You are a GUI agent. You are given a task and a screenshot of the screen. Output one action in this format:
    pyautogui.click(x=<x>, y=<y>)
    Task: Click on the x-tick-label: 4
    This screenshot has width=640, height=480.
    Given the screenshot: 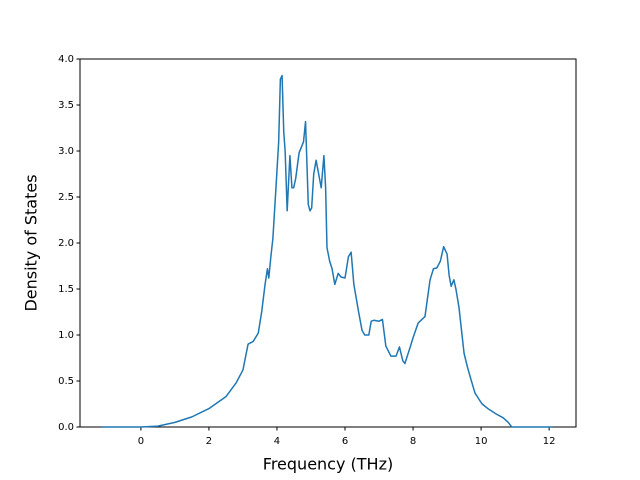 What is the action you would take?
    pyautogui.click(x=277, y=441)
    